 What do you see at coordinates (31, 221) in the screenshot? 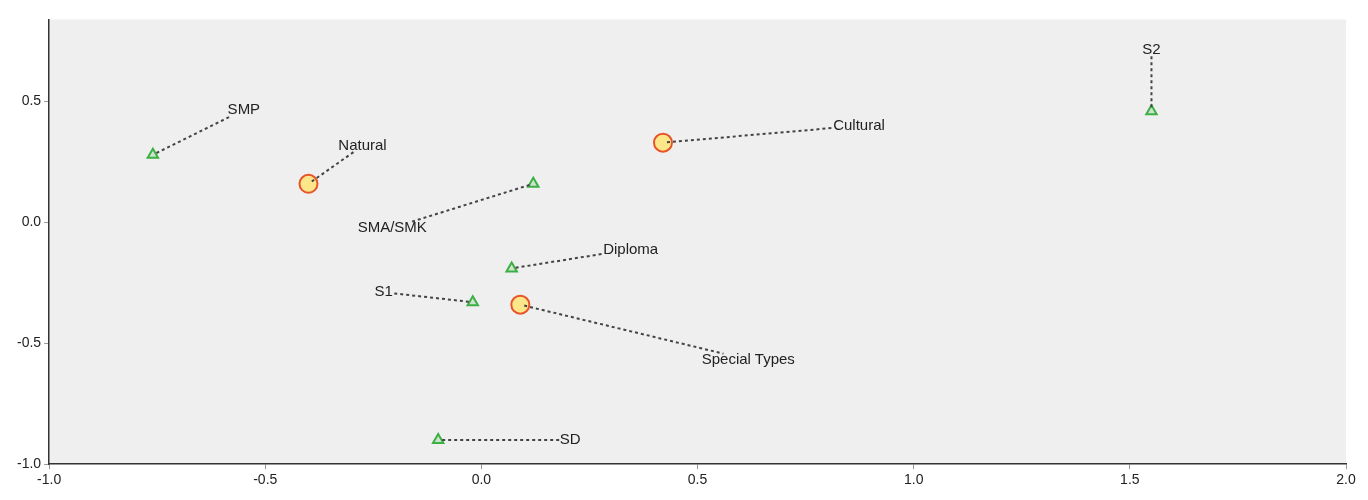
I see `y-tick-label: 0.0` at bounding box center [31, 221].